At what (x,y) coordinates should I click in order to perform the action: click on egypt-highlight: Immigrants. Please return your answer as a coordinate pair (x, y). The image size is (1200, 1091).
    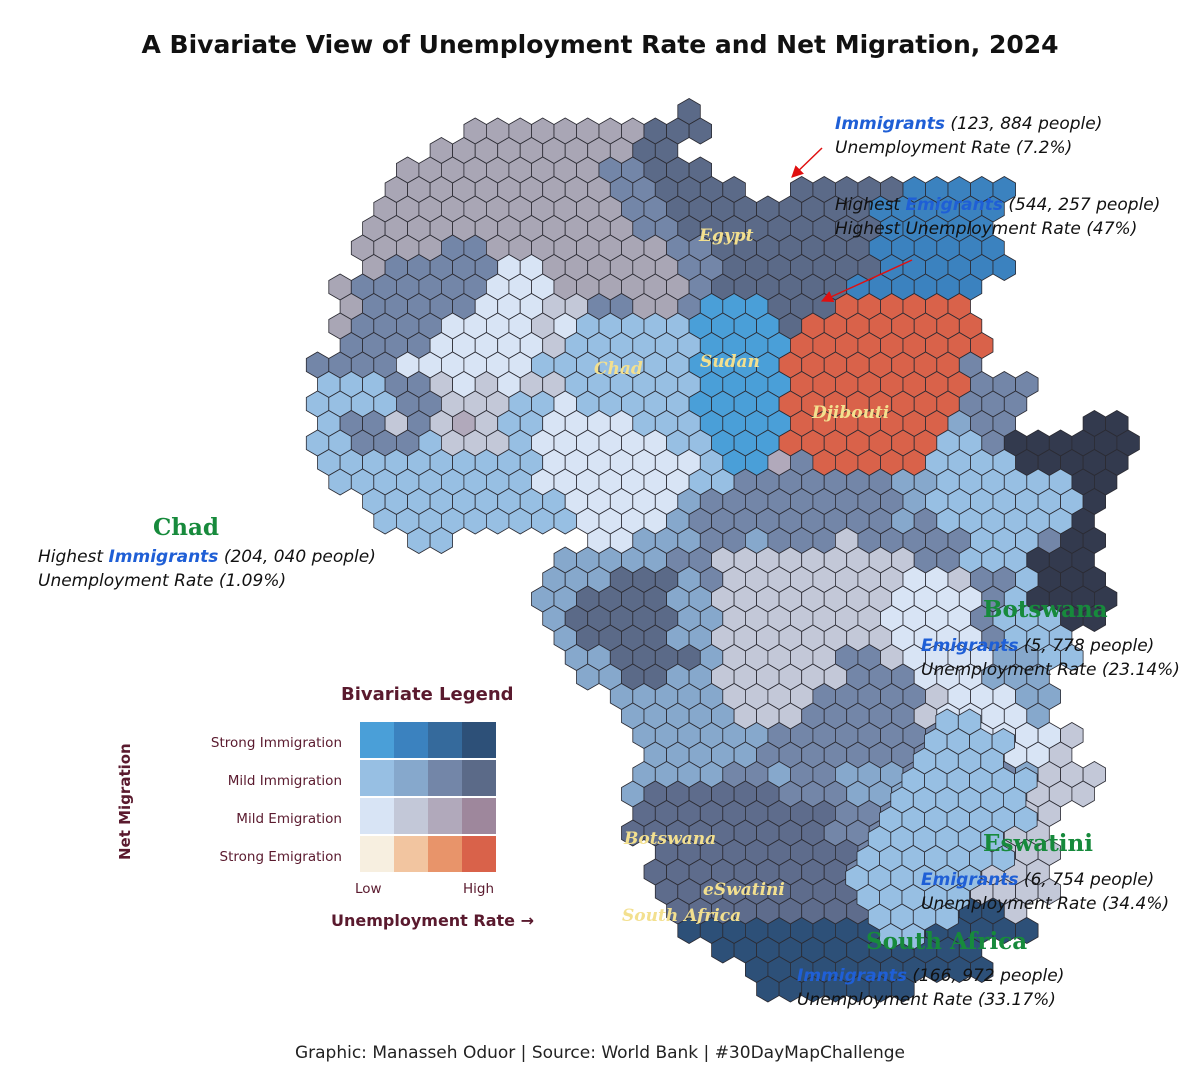
    Looking at the image, I should click on (890, 124).